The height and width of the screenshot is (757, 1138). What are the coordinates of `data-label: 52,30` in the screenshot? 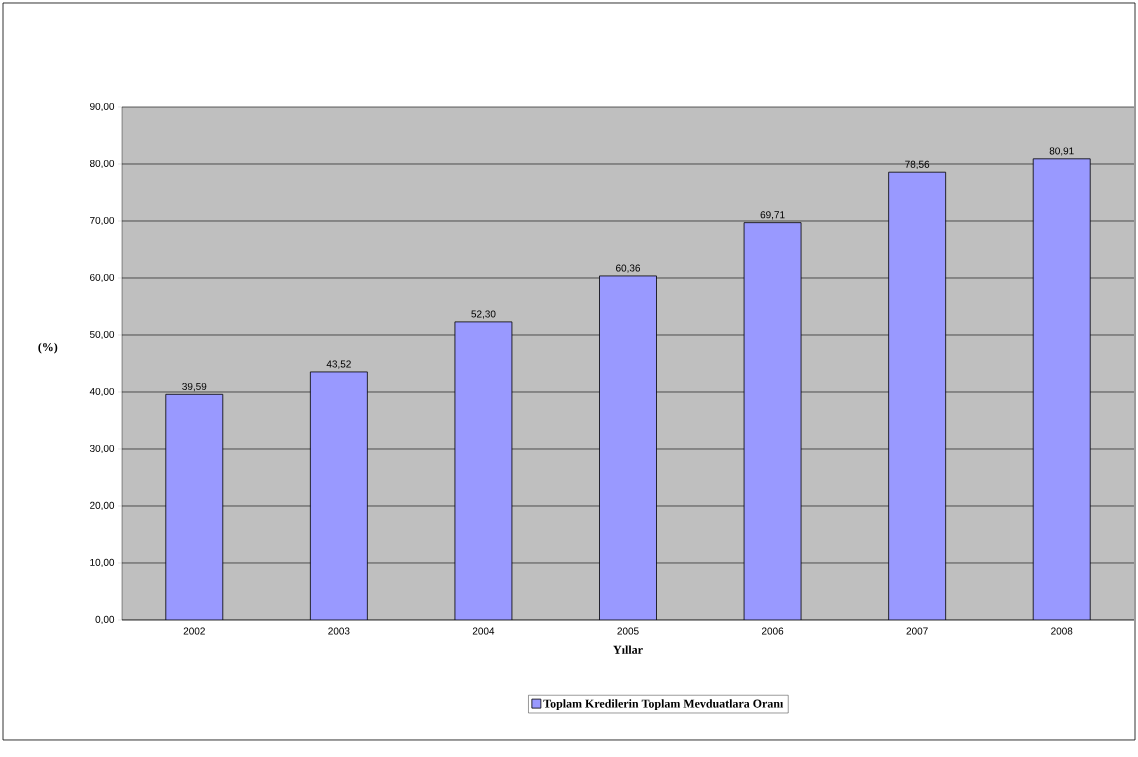 It's located at (483, 314).